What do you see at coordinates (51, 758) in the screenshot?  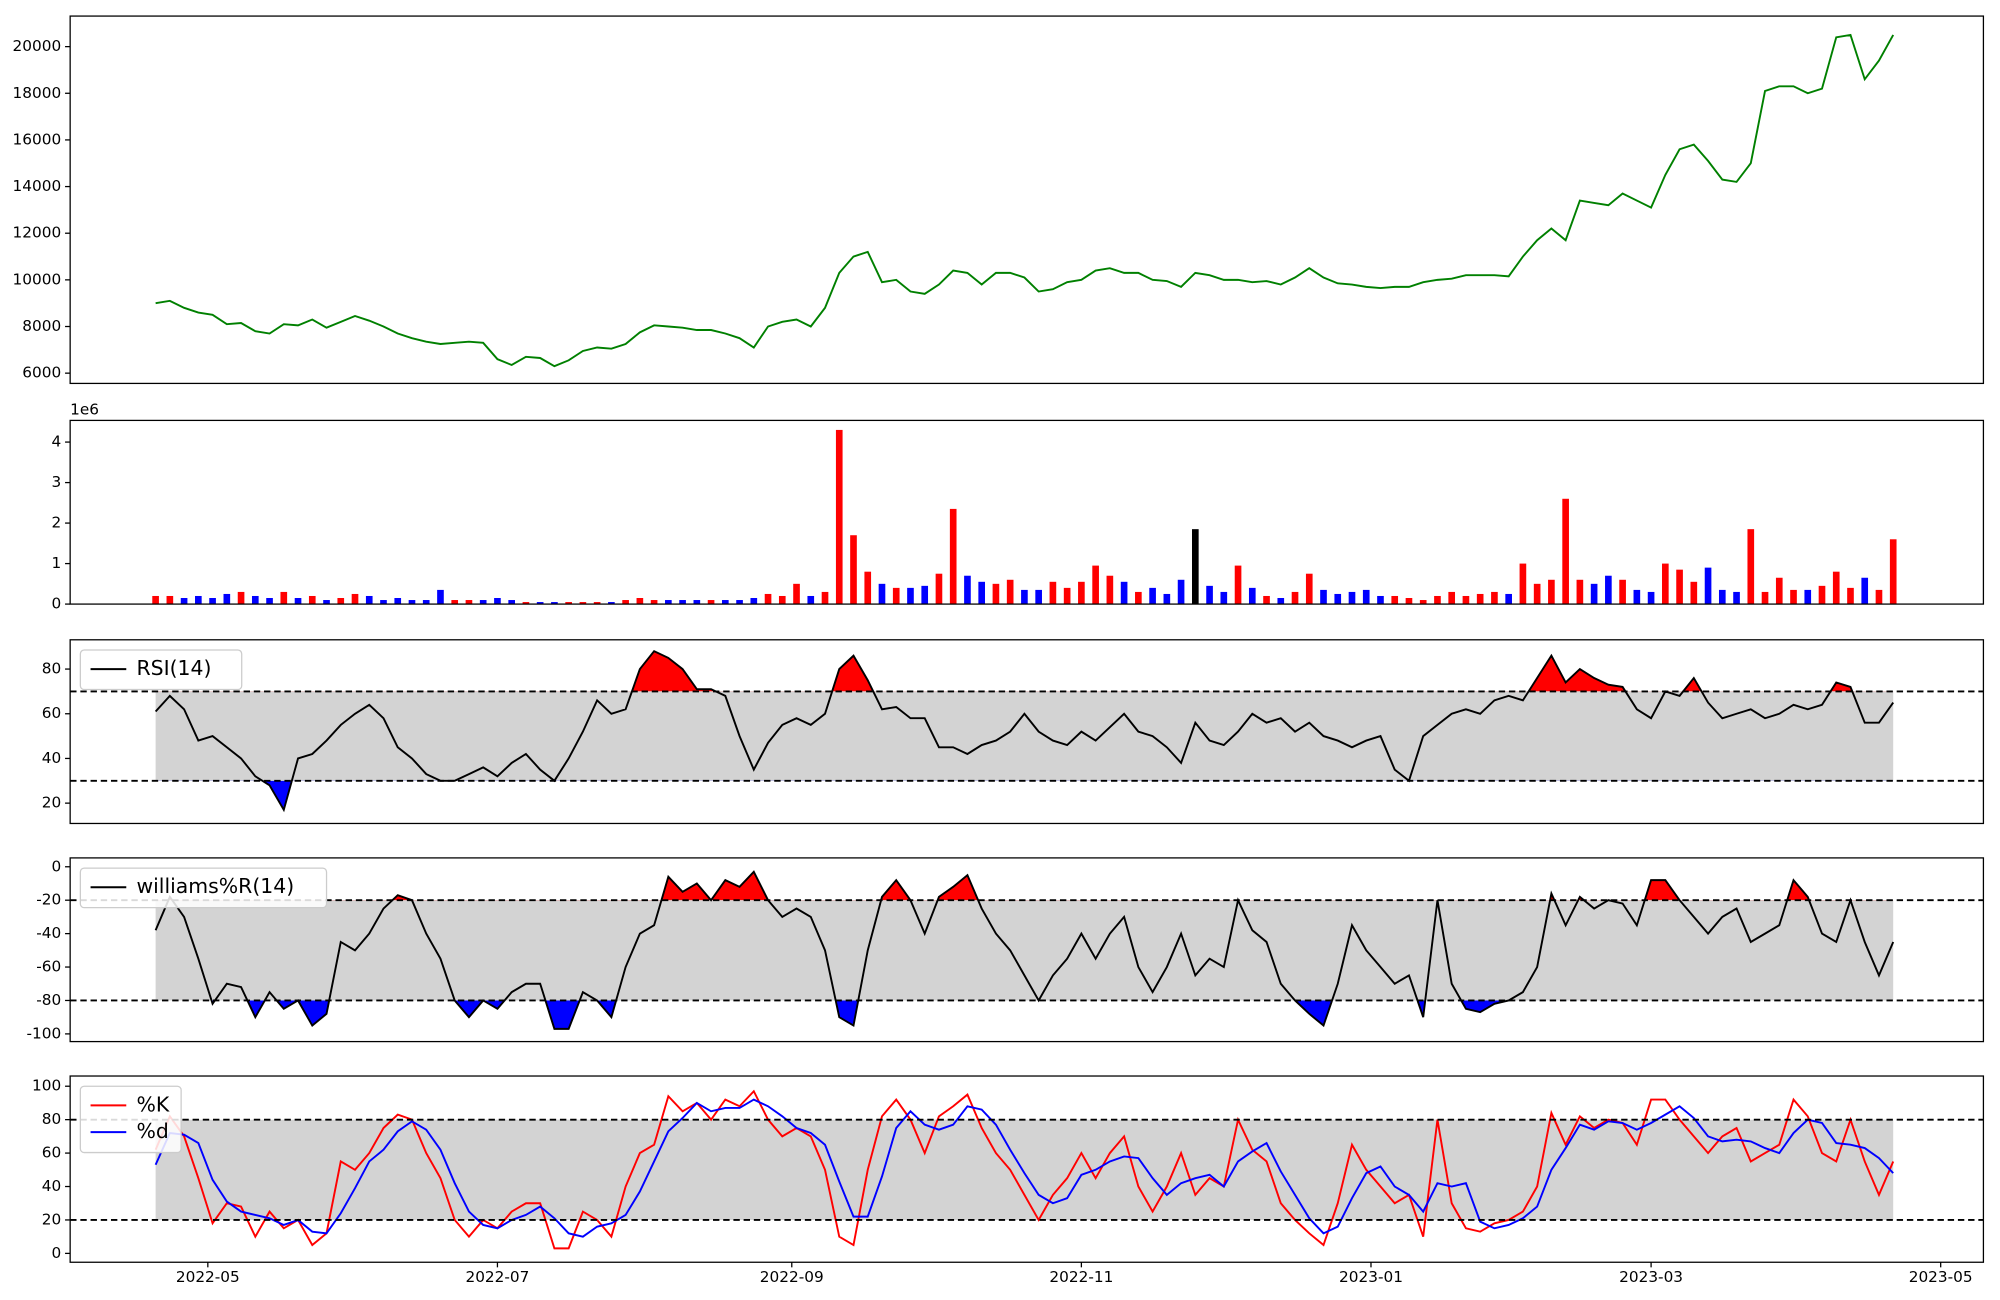 I see `y-tick-label: 40` at bounding box center [51, 758].